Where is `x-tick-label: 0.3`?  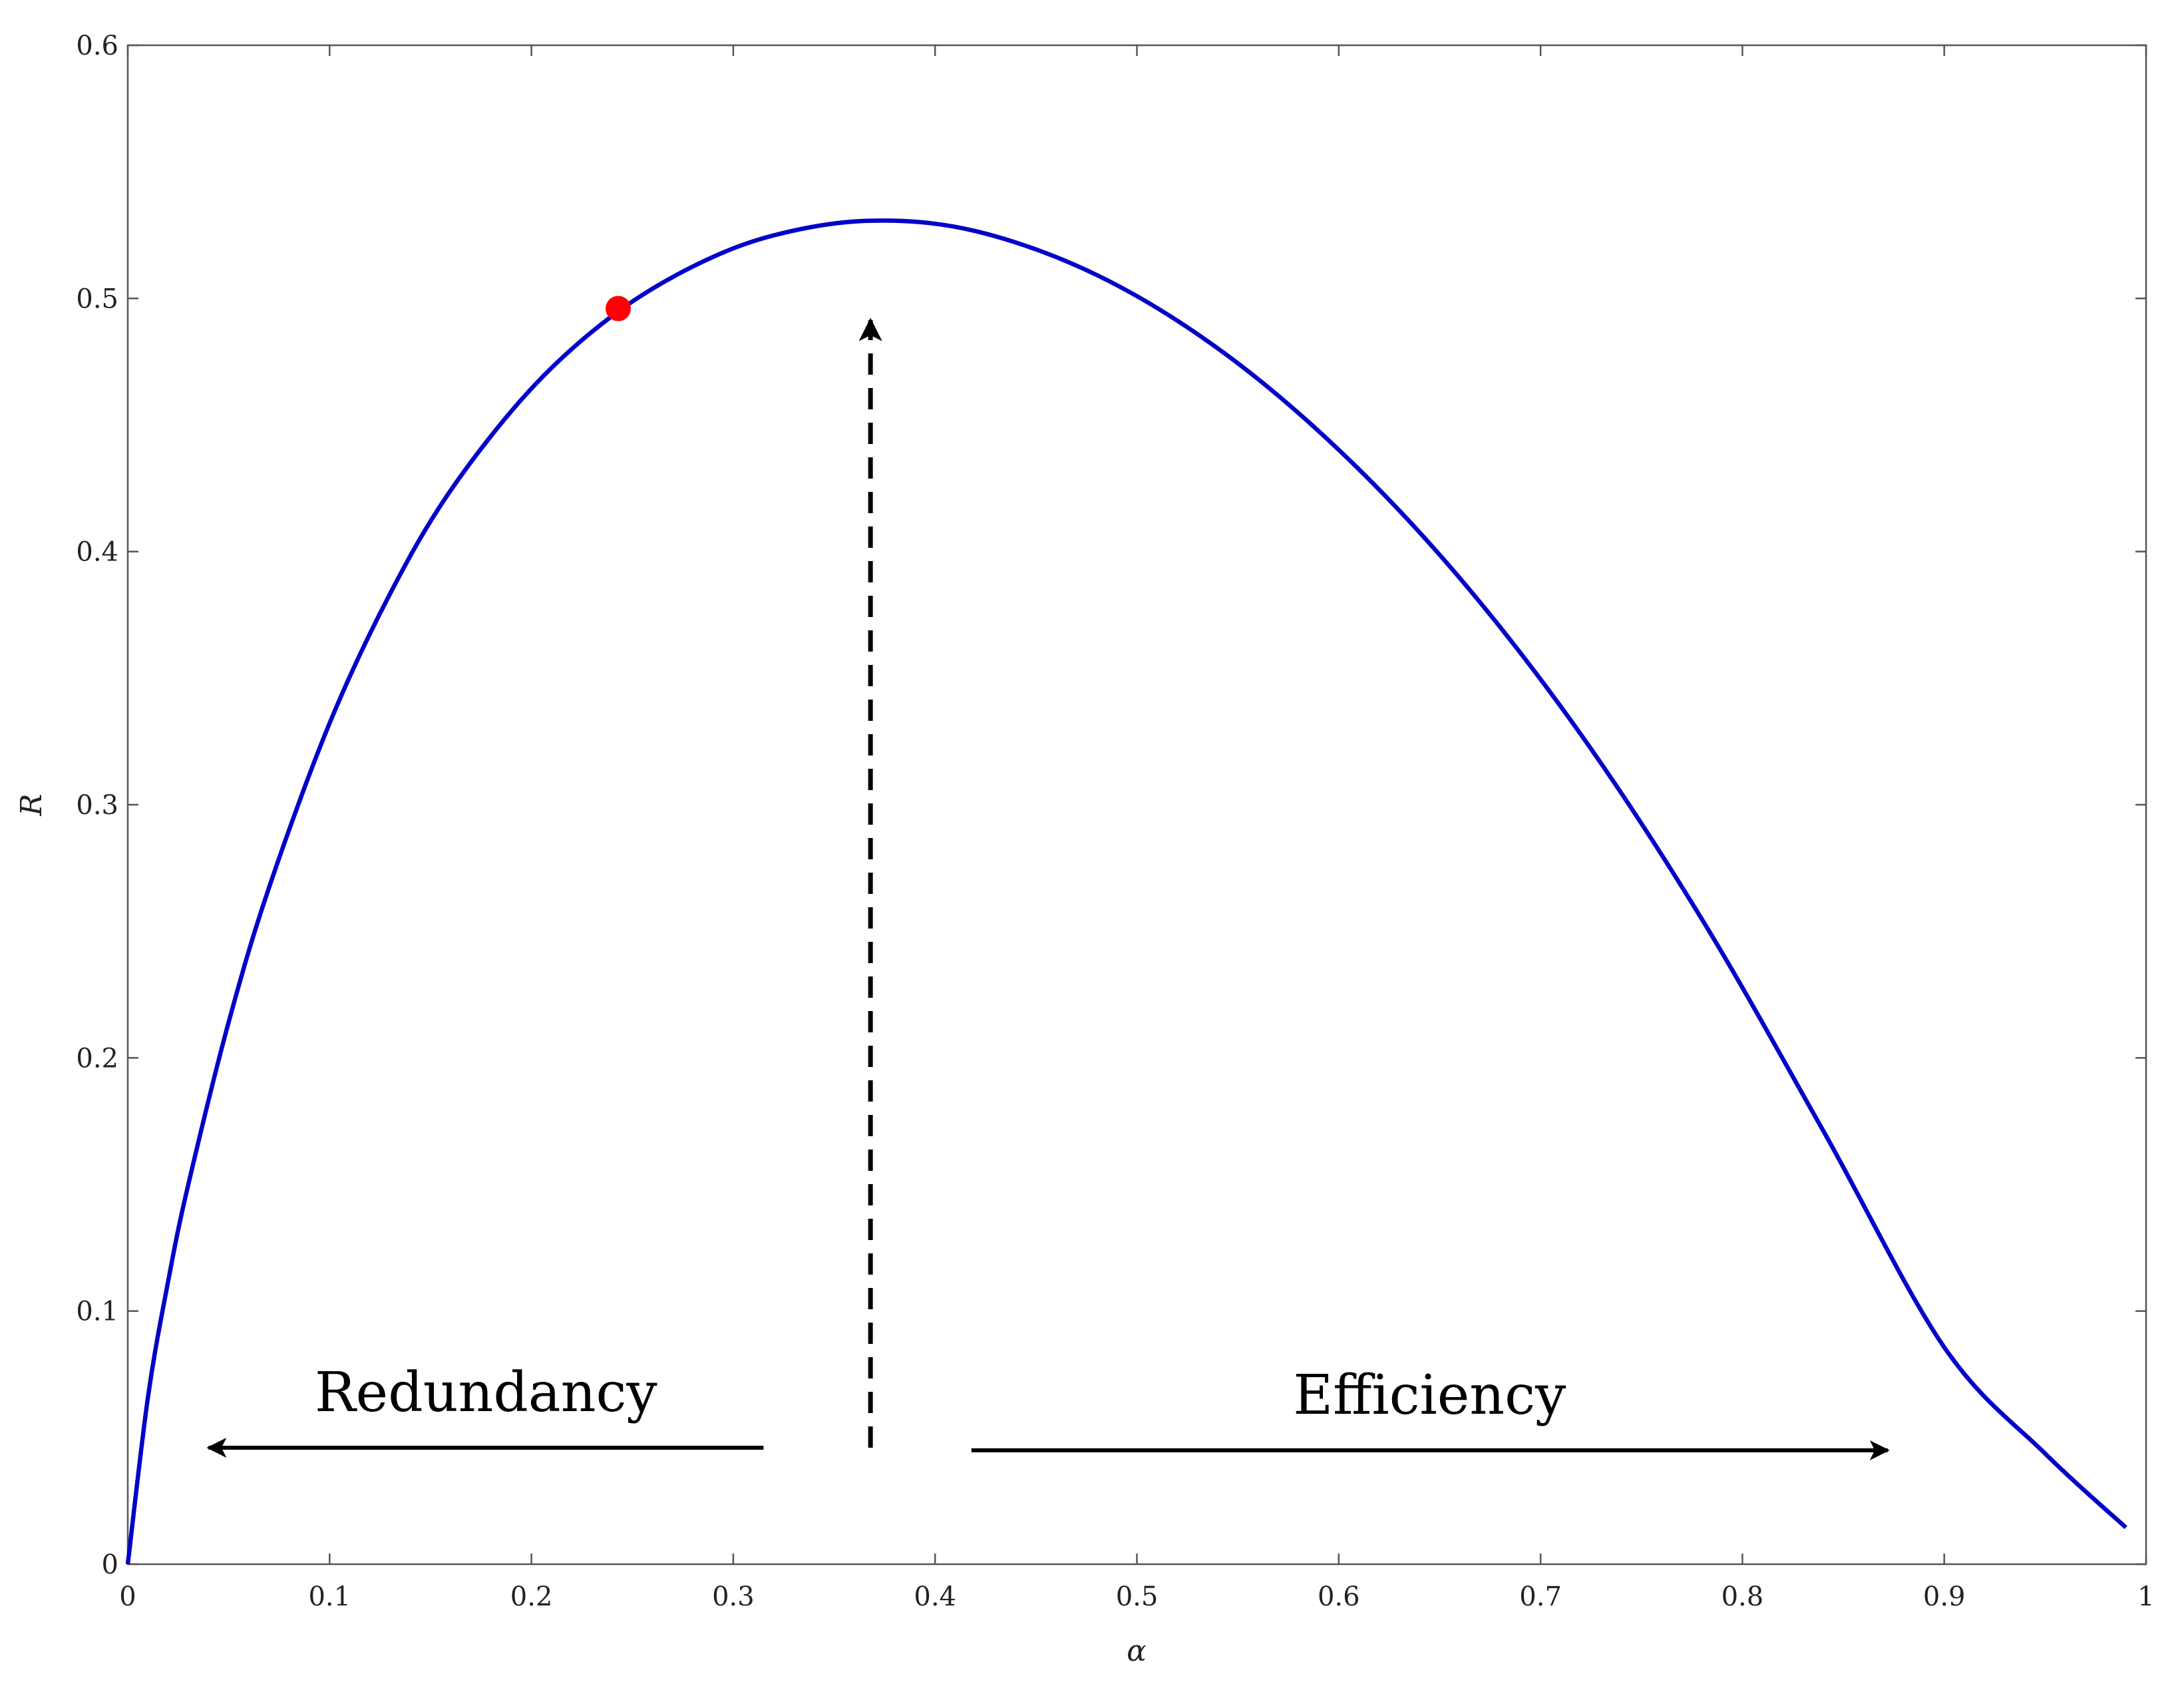
x-tick-label: 0.3 is located at coordinates (733, 1597).